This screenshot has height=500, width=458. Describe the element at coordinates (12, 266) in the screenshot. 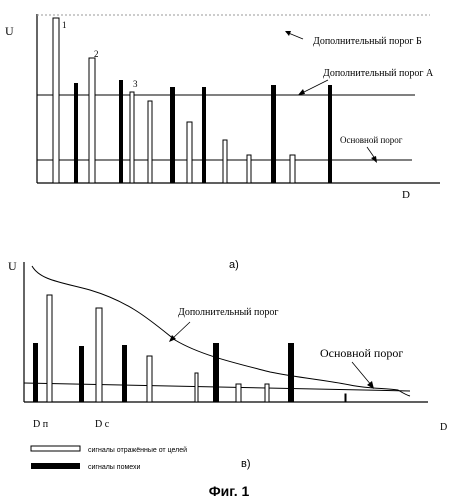

I see `bottom-y-axis-label: U` at that location.